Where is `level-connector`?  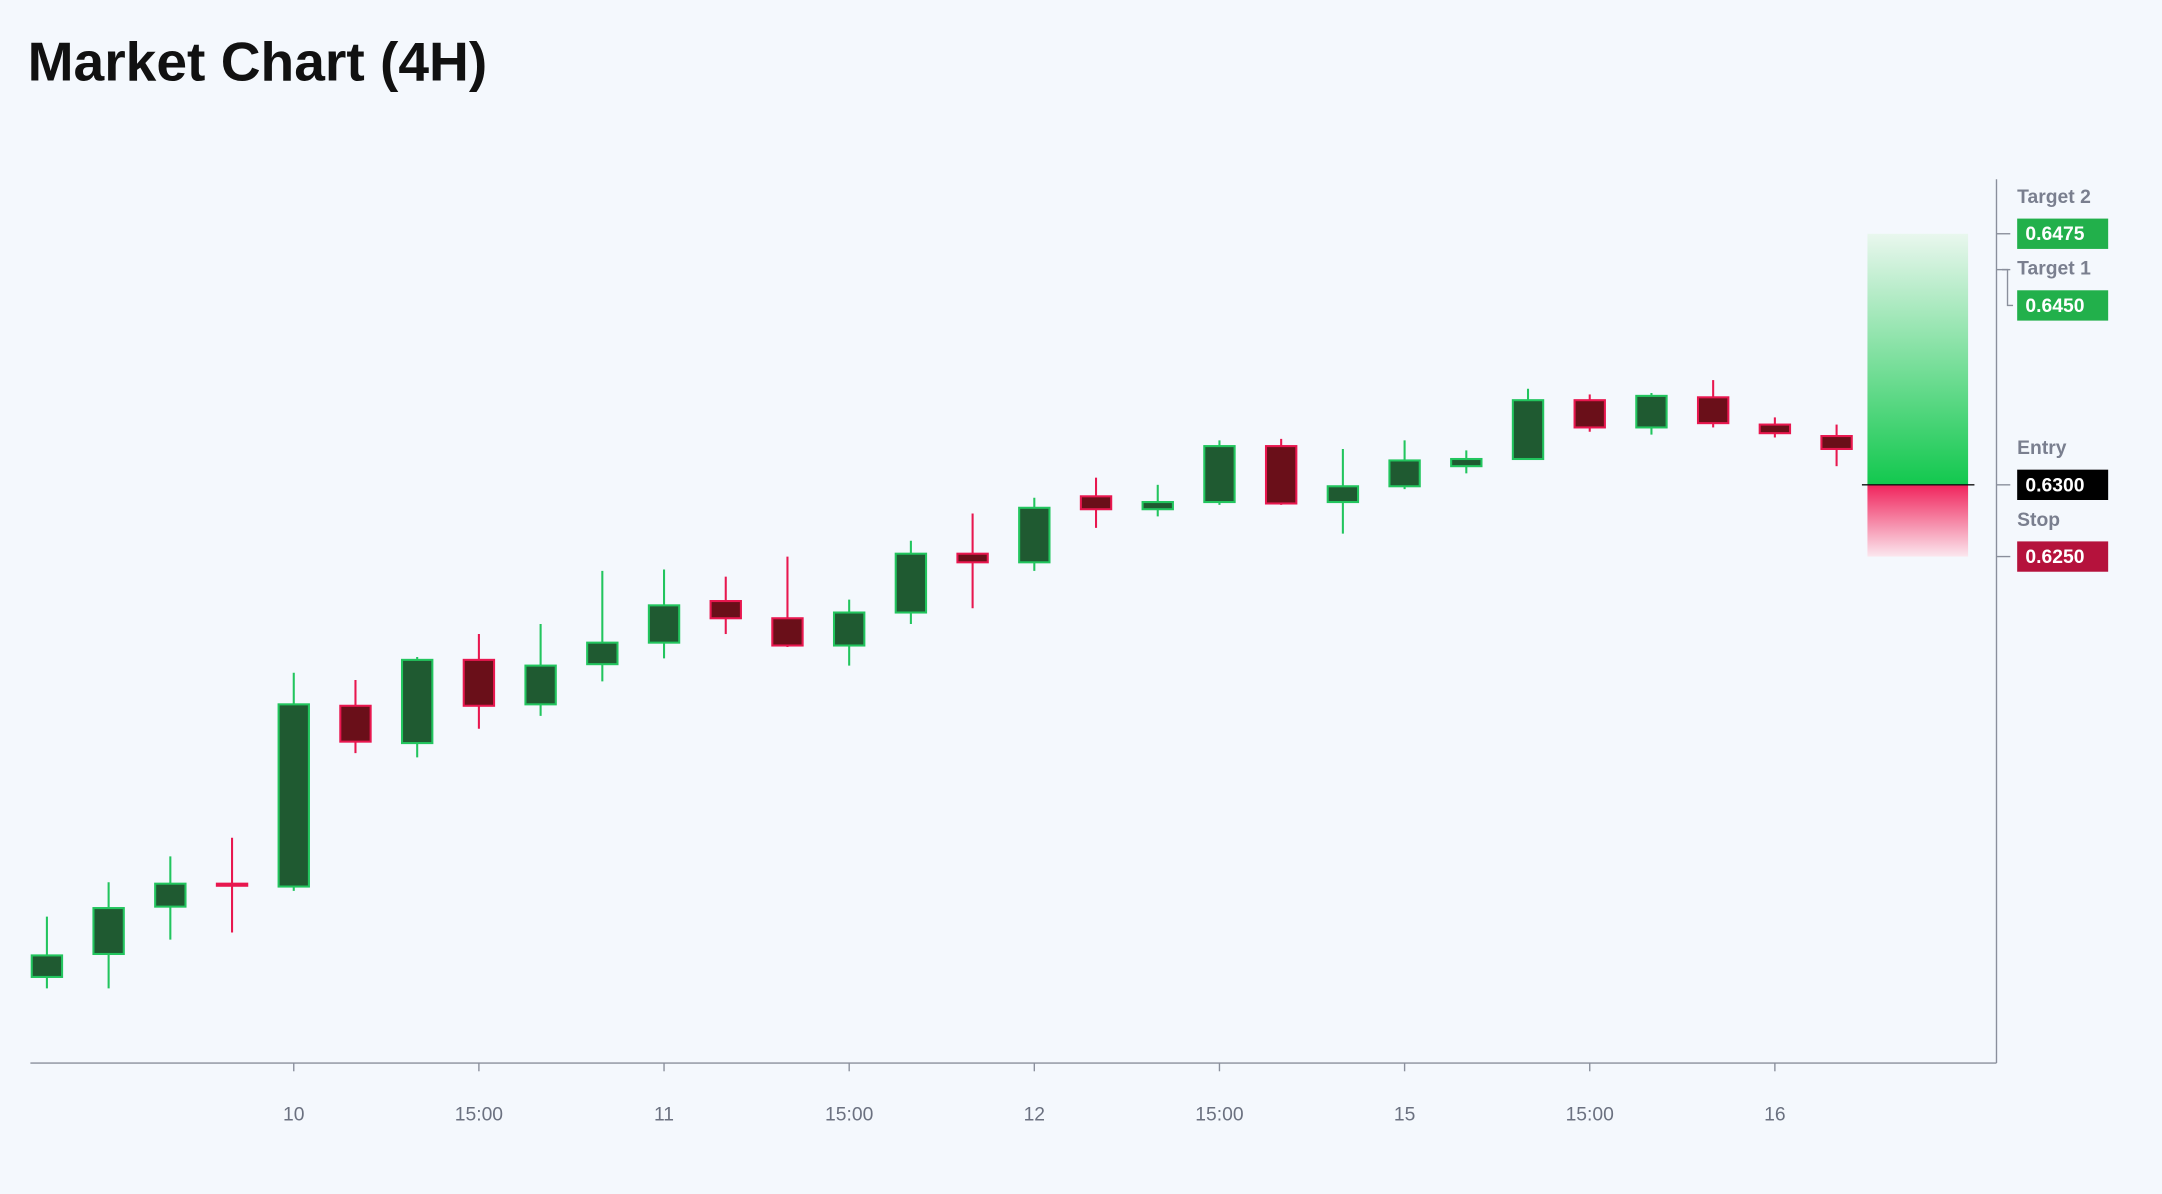 level-connector is located at coordinates (2008, 287).